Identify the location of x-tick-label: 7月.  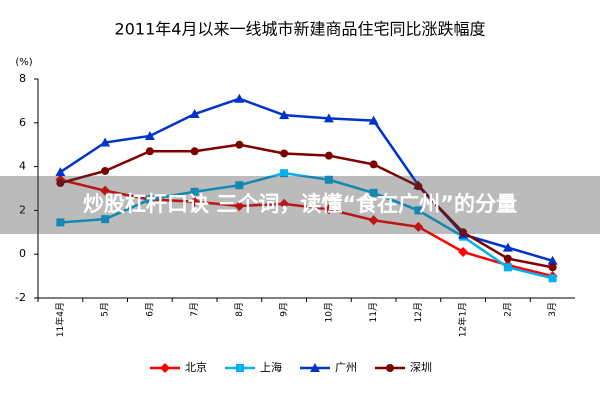
(194, 309).